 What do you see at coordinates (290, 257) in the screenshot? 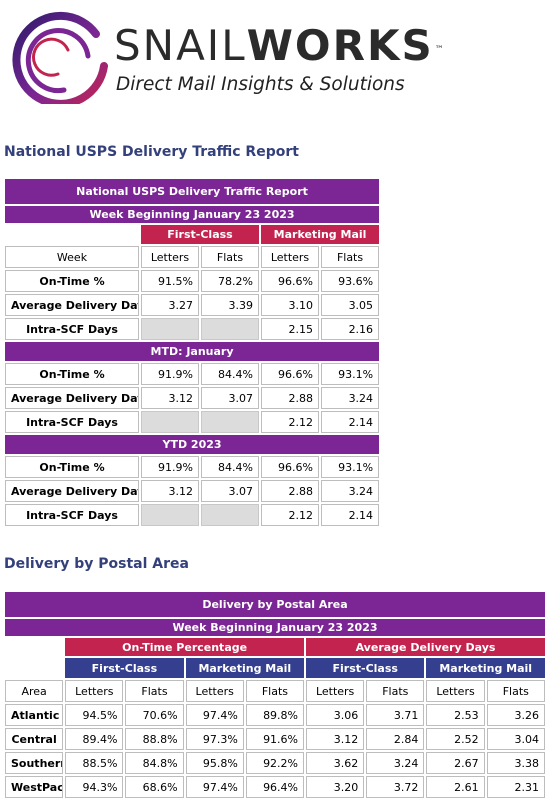
I see `column-header-mm-letters: Letters` at bounding box center [290, 257].